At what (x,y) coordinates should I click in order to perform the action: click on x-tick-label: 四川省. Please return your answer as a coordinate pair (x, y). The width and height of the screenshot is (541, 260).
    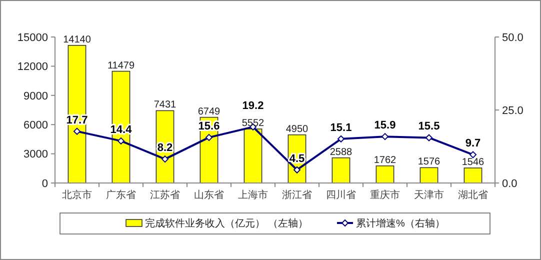
    Looking at the image, I should click on (341, 195).